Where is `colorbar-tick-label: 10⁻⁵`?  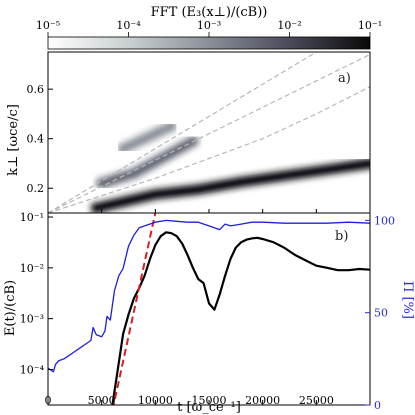 colorbar-tick-label: 10⁻⁵ is located at coordinates (48, 25).